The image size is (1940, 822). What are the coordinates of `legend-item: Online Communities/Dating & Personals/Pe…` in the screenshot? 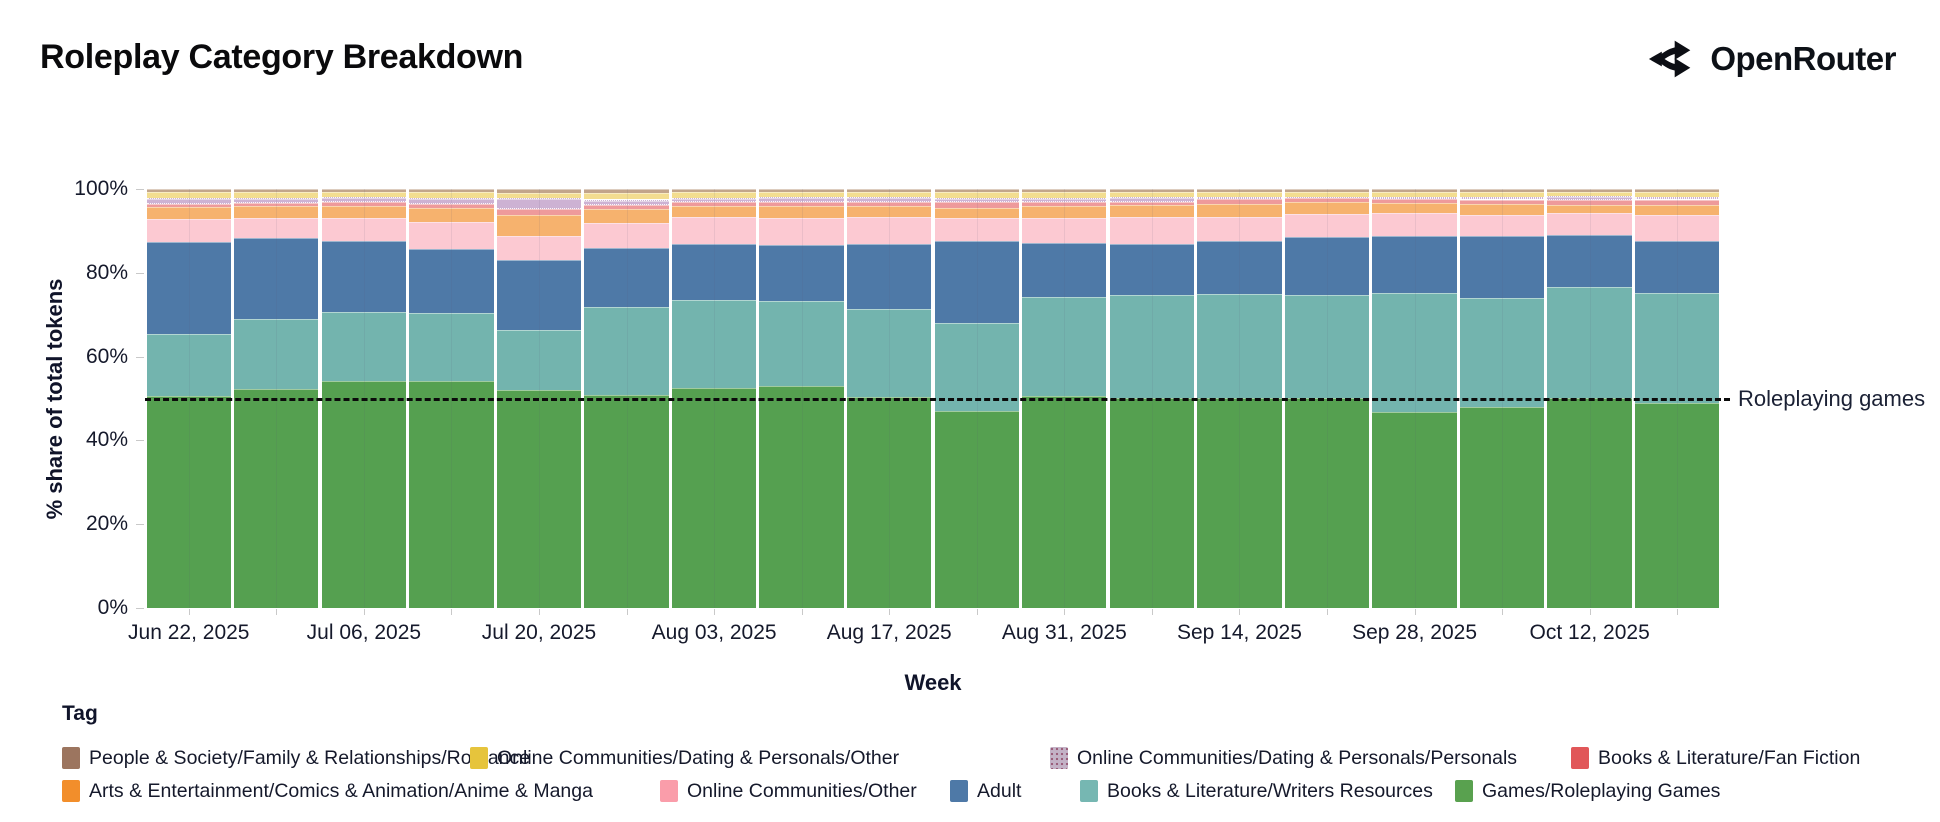 It's located at (1283, 758).